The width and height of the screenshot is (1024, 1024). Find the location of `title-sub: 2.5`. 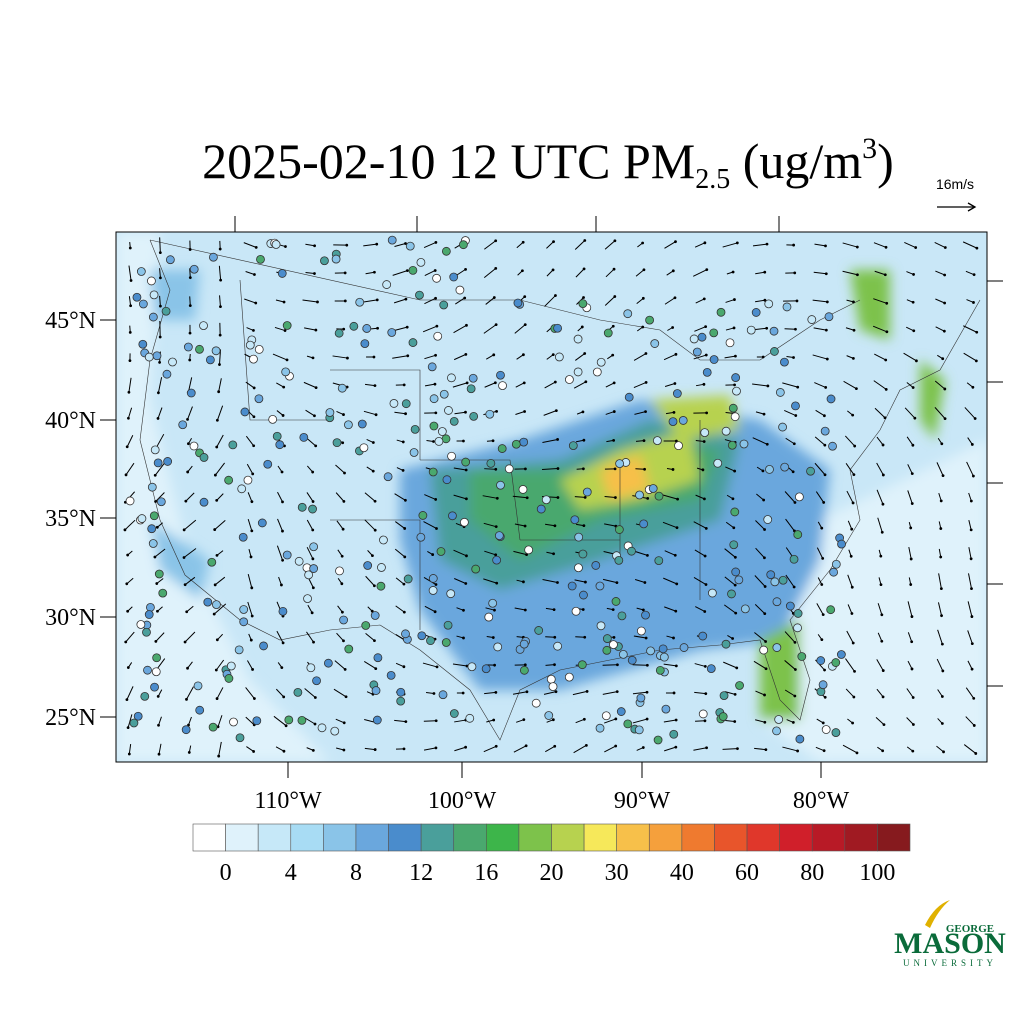

title-sub: 2.5 is located at coordinates (712, 179).